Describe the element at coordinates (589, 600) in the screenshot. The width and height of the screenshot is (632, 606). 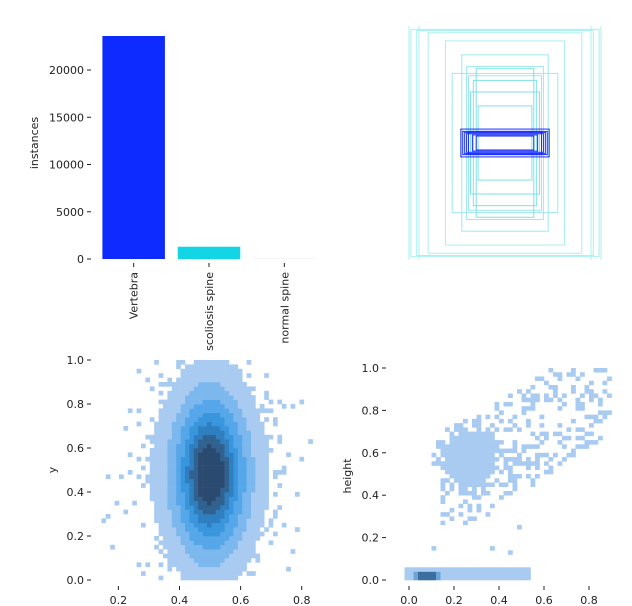
I see `wh-x-tick-label: 0.8` at that location.